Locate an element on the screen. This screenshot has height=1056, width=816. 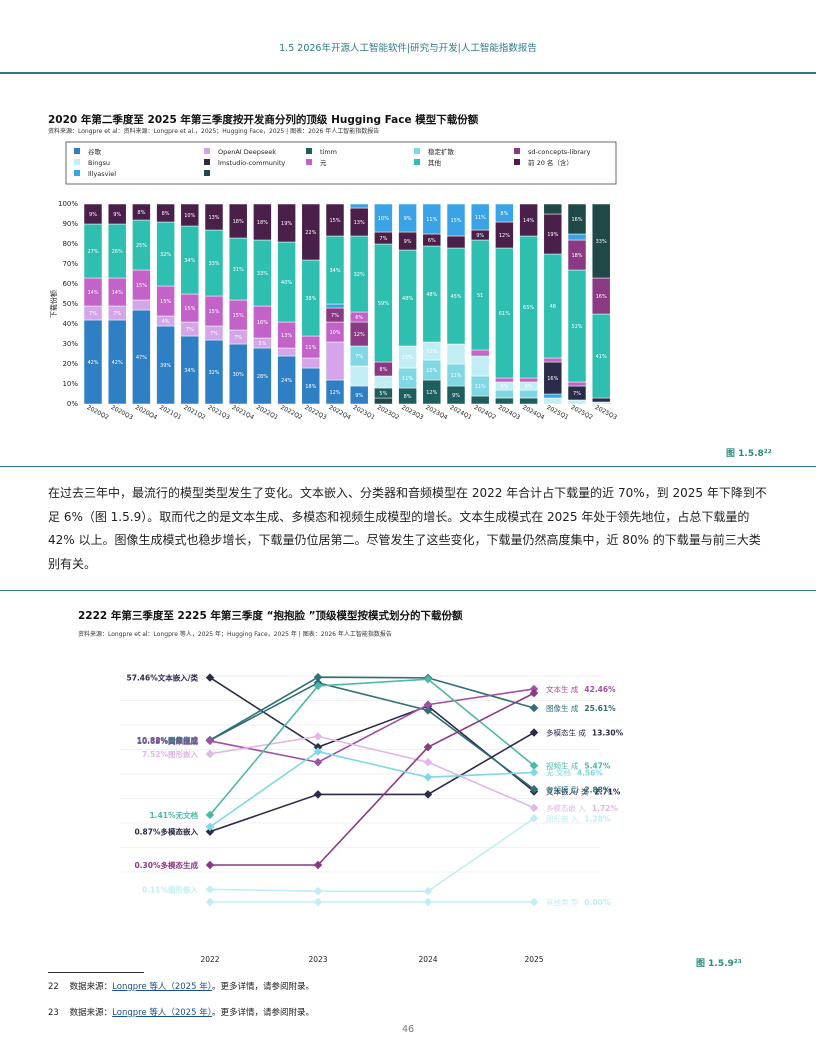
x-tick-label: 2023Q1 is located at coordinates (364, 412).